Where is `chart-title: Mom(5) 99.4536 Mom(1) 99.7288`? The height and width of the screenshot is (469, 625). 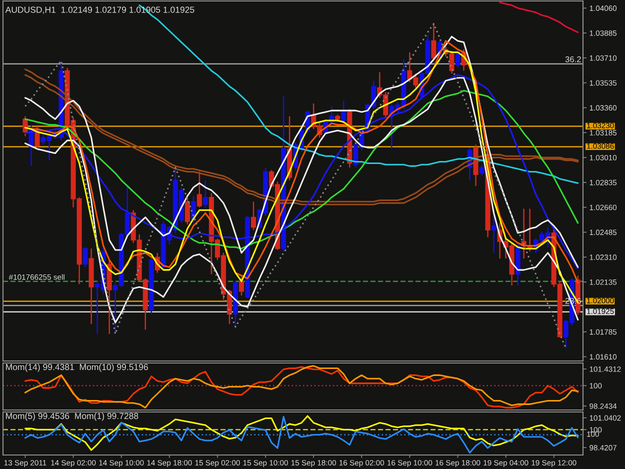
chart-title: Mom(5) 99.4536 Mom(1) 99.7288 is located at coordinates (72, 416).